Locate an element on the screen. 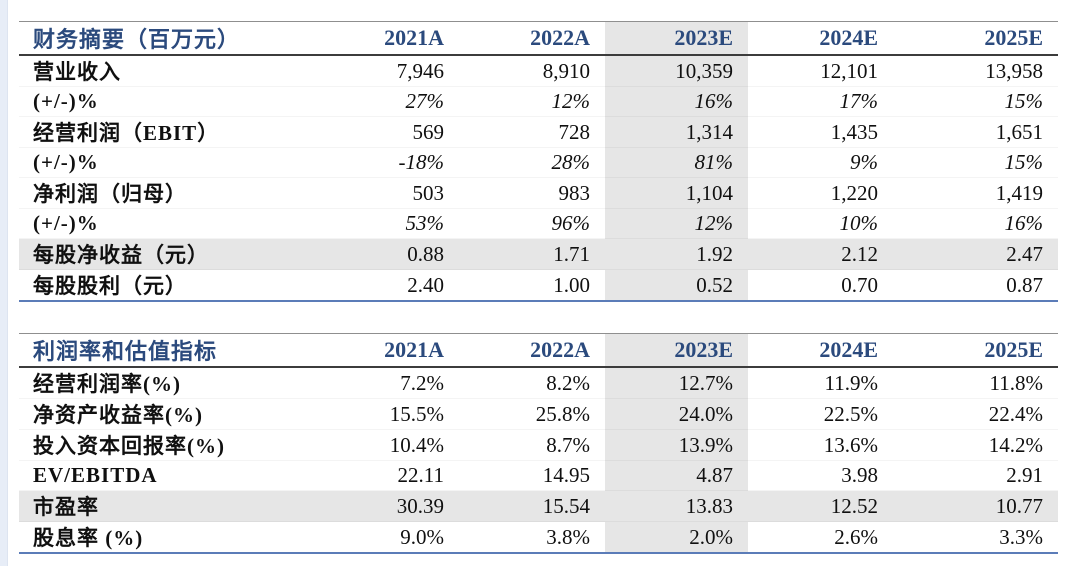 This screenshot has height=566, width=1080. cell-value: 8,910 is located at coordinates (532, 71).